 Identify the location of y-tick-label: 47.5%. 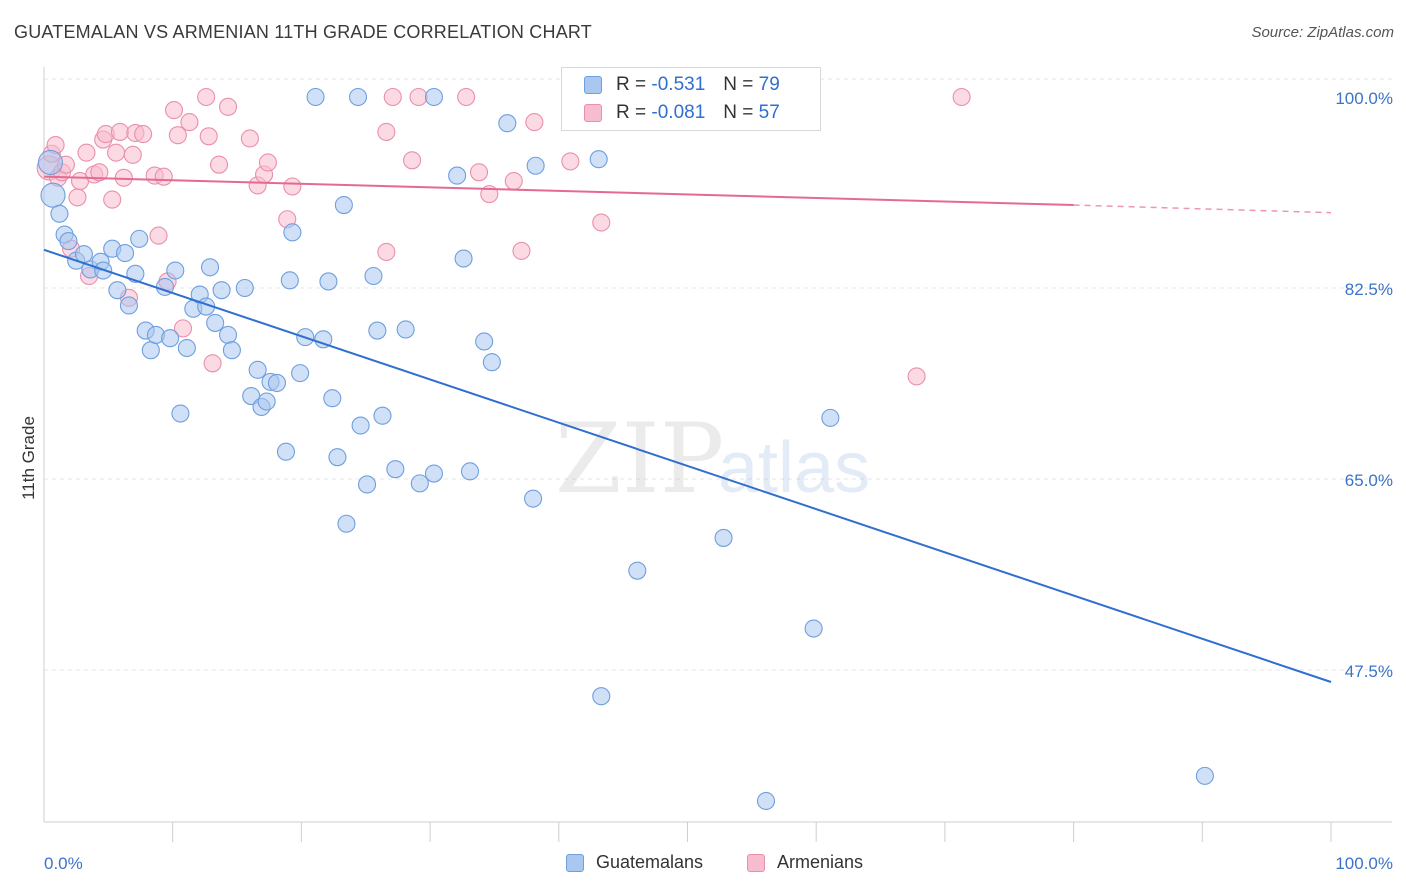
(1369, 671).